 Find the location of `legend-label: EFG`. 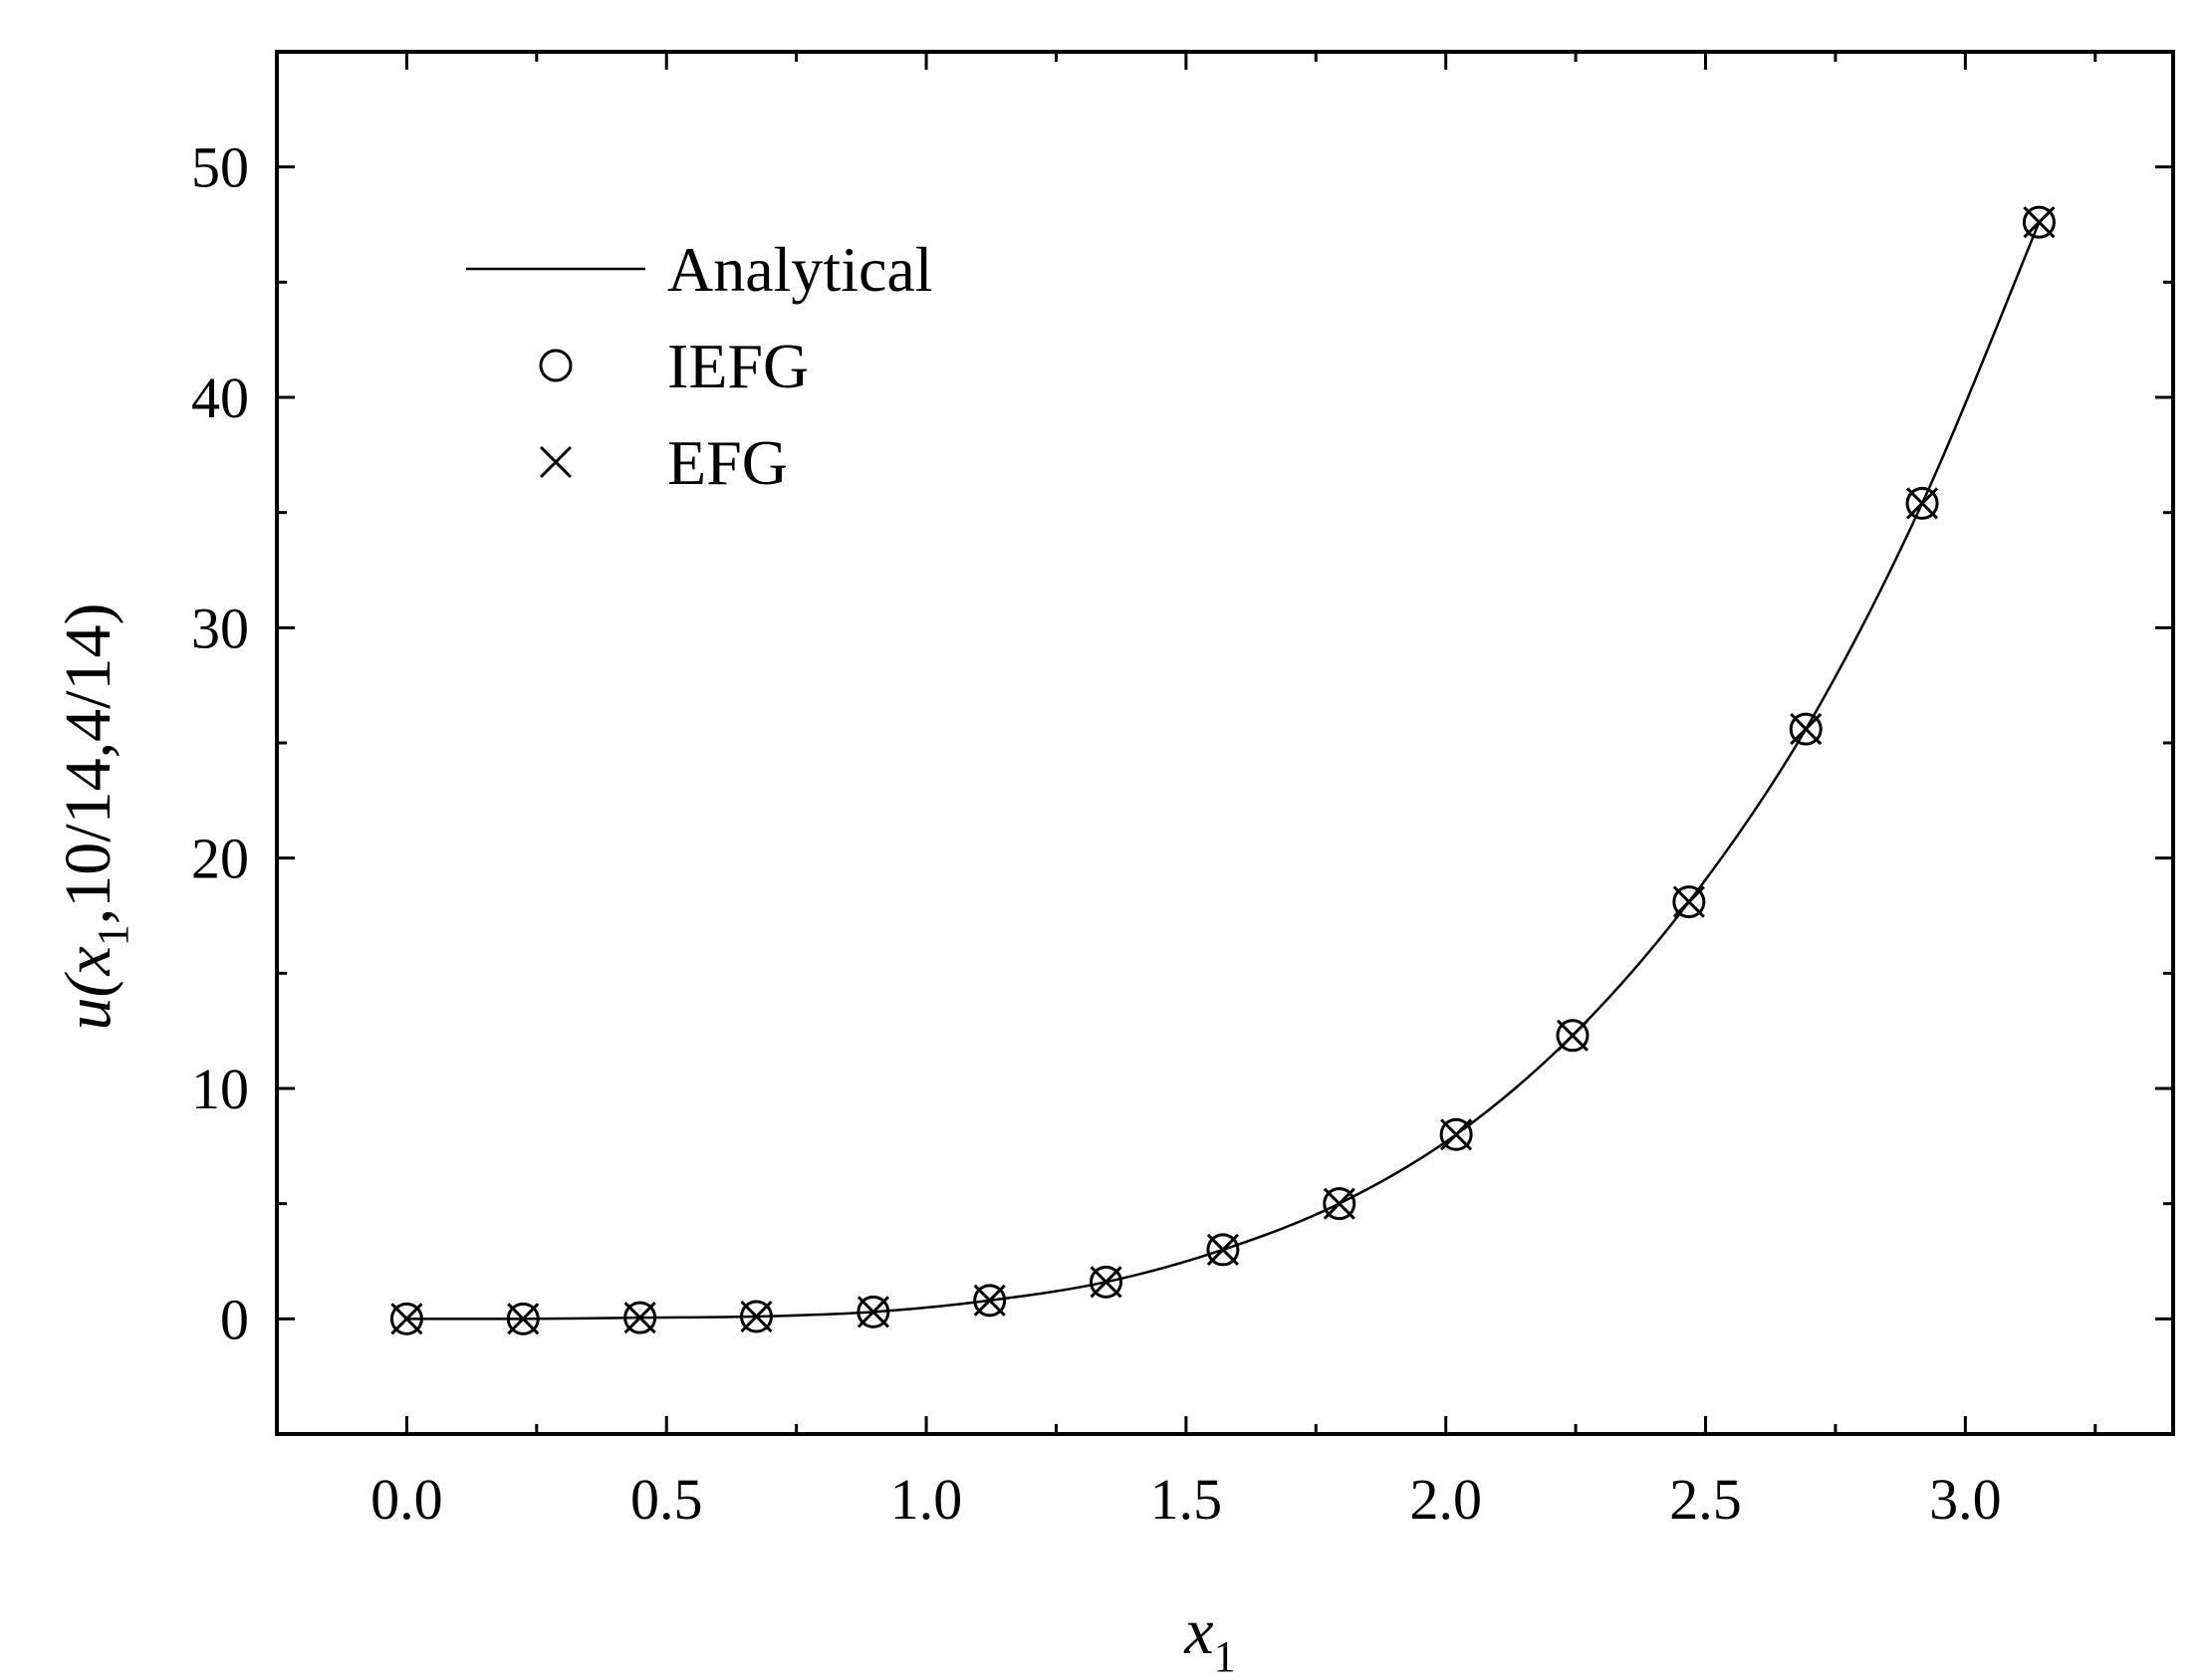

legend-label: EFG is located at coordinates (727, 462).